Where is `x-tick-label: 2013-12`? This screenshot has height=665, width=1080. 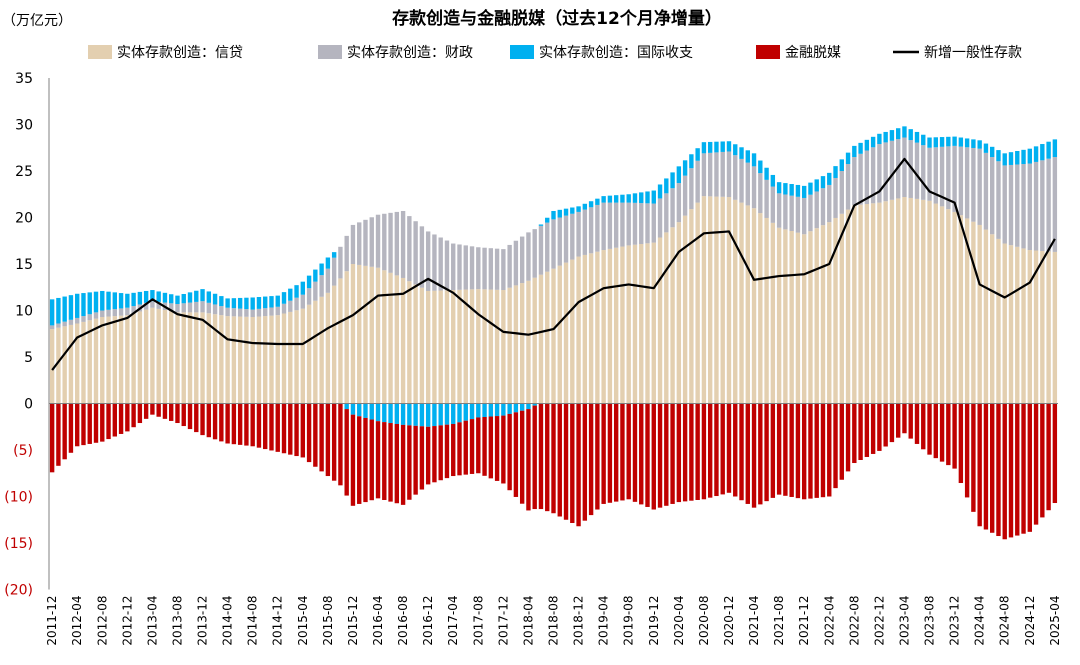 x-tick-label: 2013-12 is located at coordinates (203, 621).